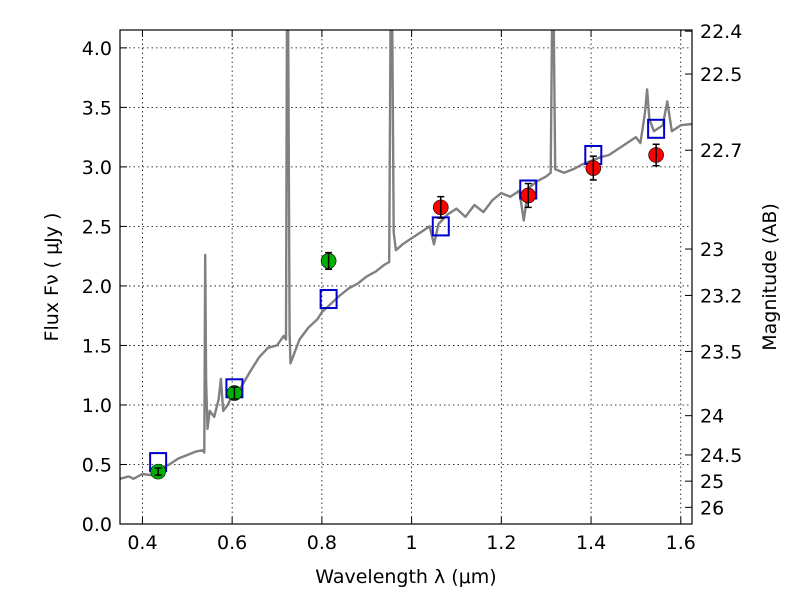 This screenshot has width=800, height=600. Describe the element at coordinates (721, 296) in the screenshot. I see `right-tick-label: 23.2` at that location.